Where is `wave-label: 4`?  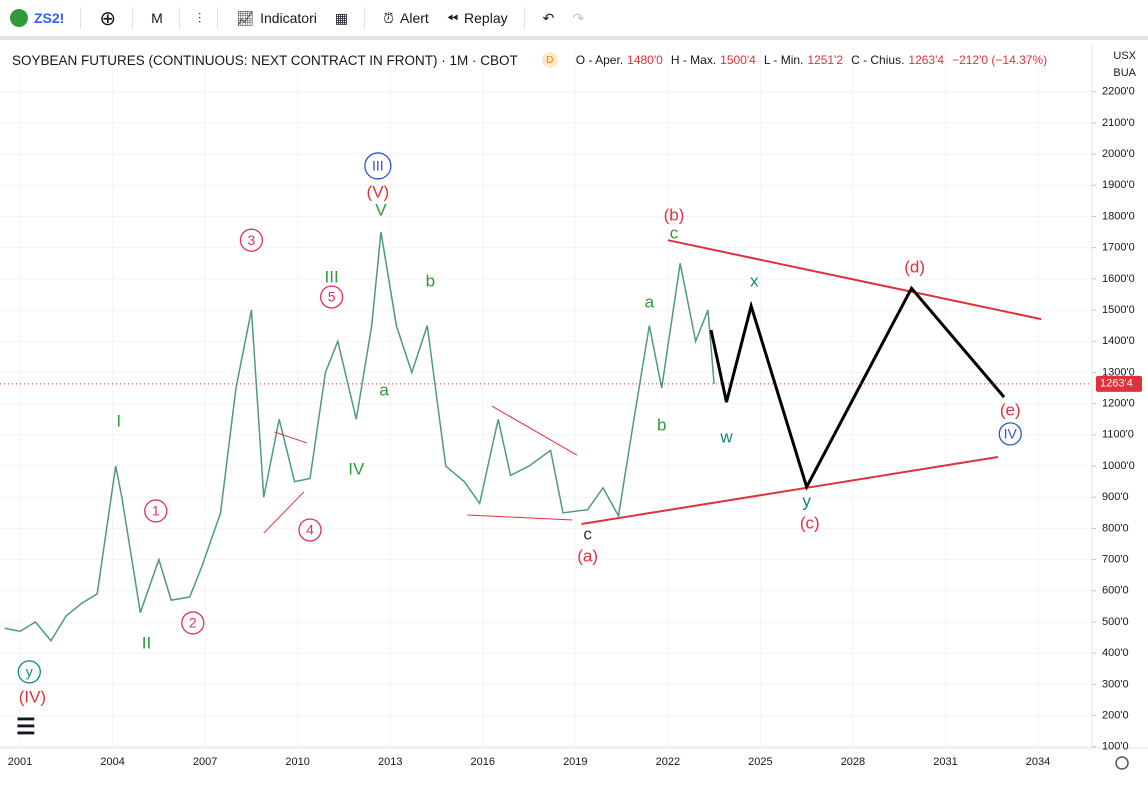 wave-label: 4 is located at coordinates (310, 530).